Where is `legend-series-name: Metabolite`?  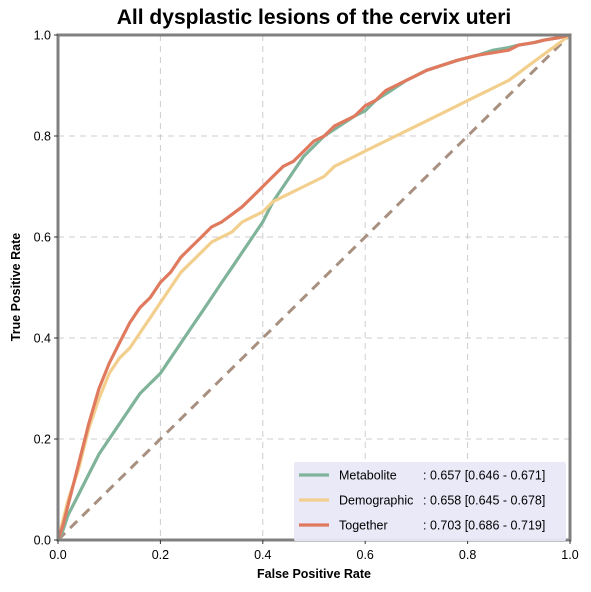
legend-series-name: Metabolite is located at coordinates (376, 476).